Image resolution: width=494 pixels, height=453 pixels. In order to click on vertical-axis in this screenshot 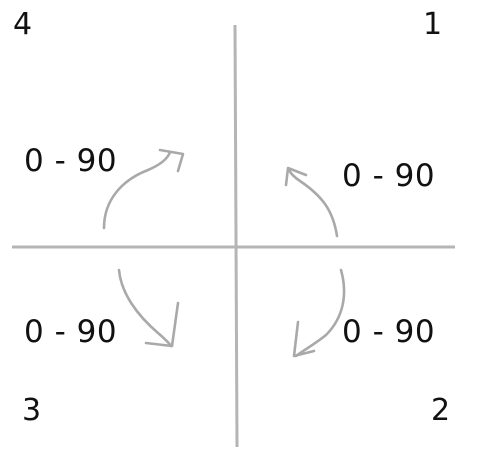, I will do `click(236, 236)`.